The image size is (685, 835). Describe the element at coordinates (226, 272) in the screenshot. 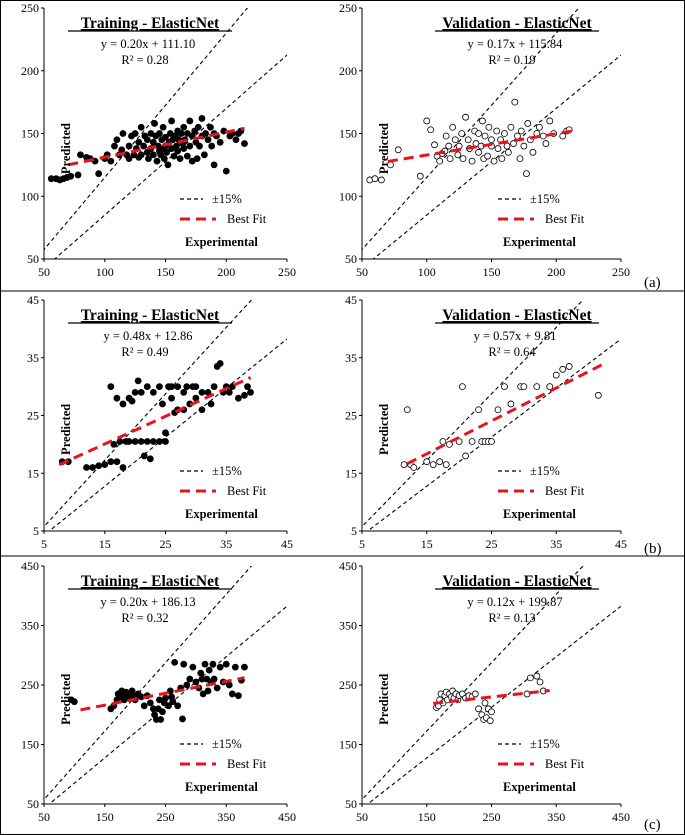

I see `x-tick-label: 200` at that location.